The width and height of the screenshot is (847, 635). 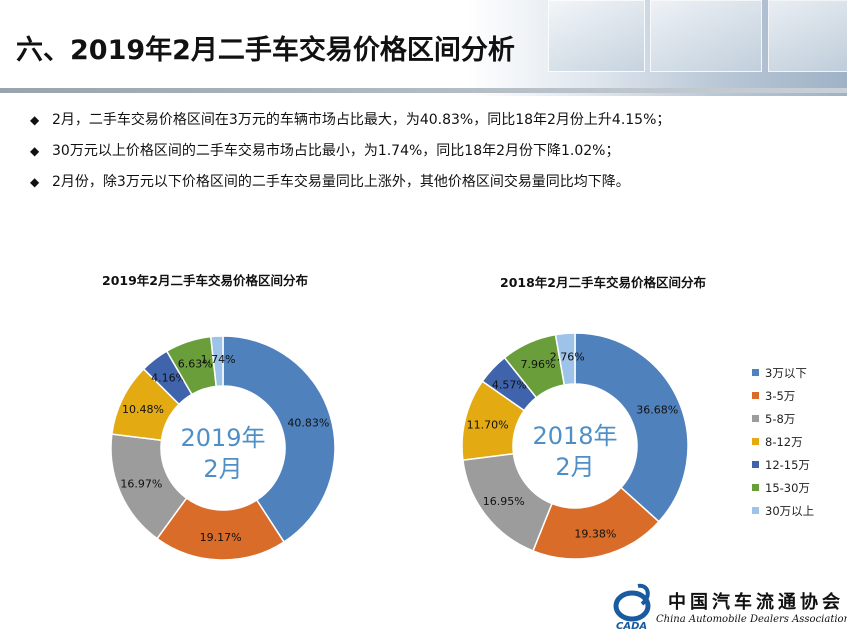 What do you see at coordinates (488, 424) in the screenshot?
I see `slice-data-label: 11.70%` at bounding box center [488, 424].